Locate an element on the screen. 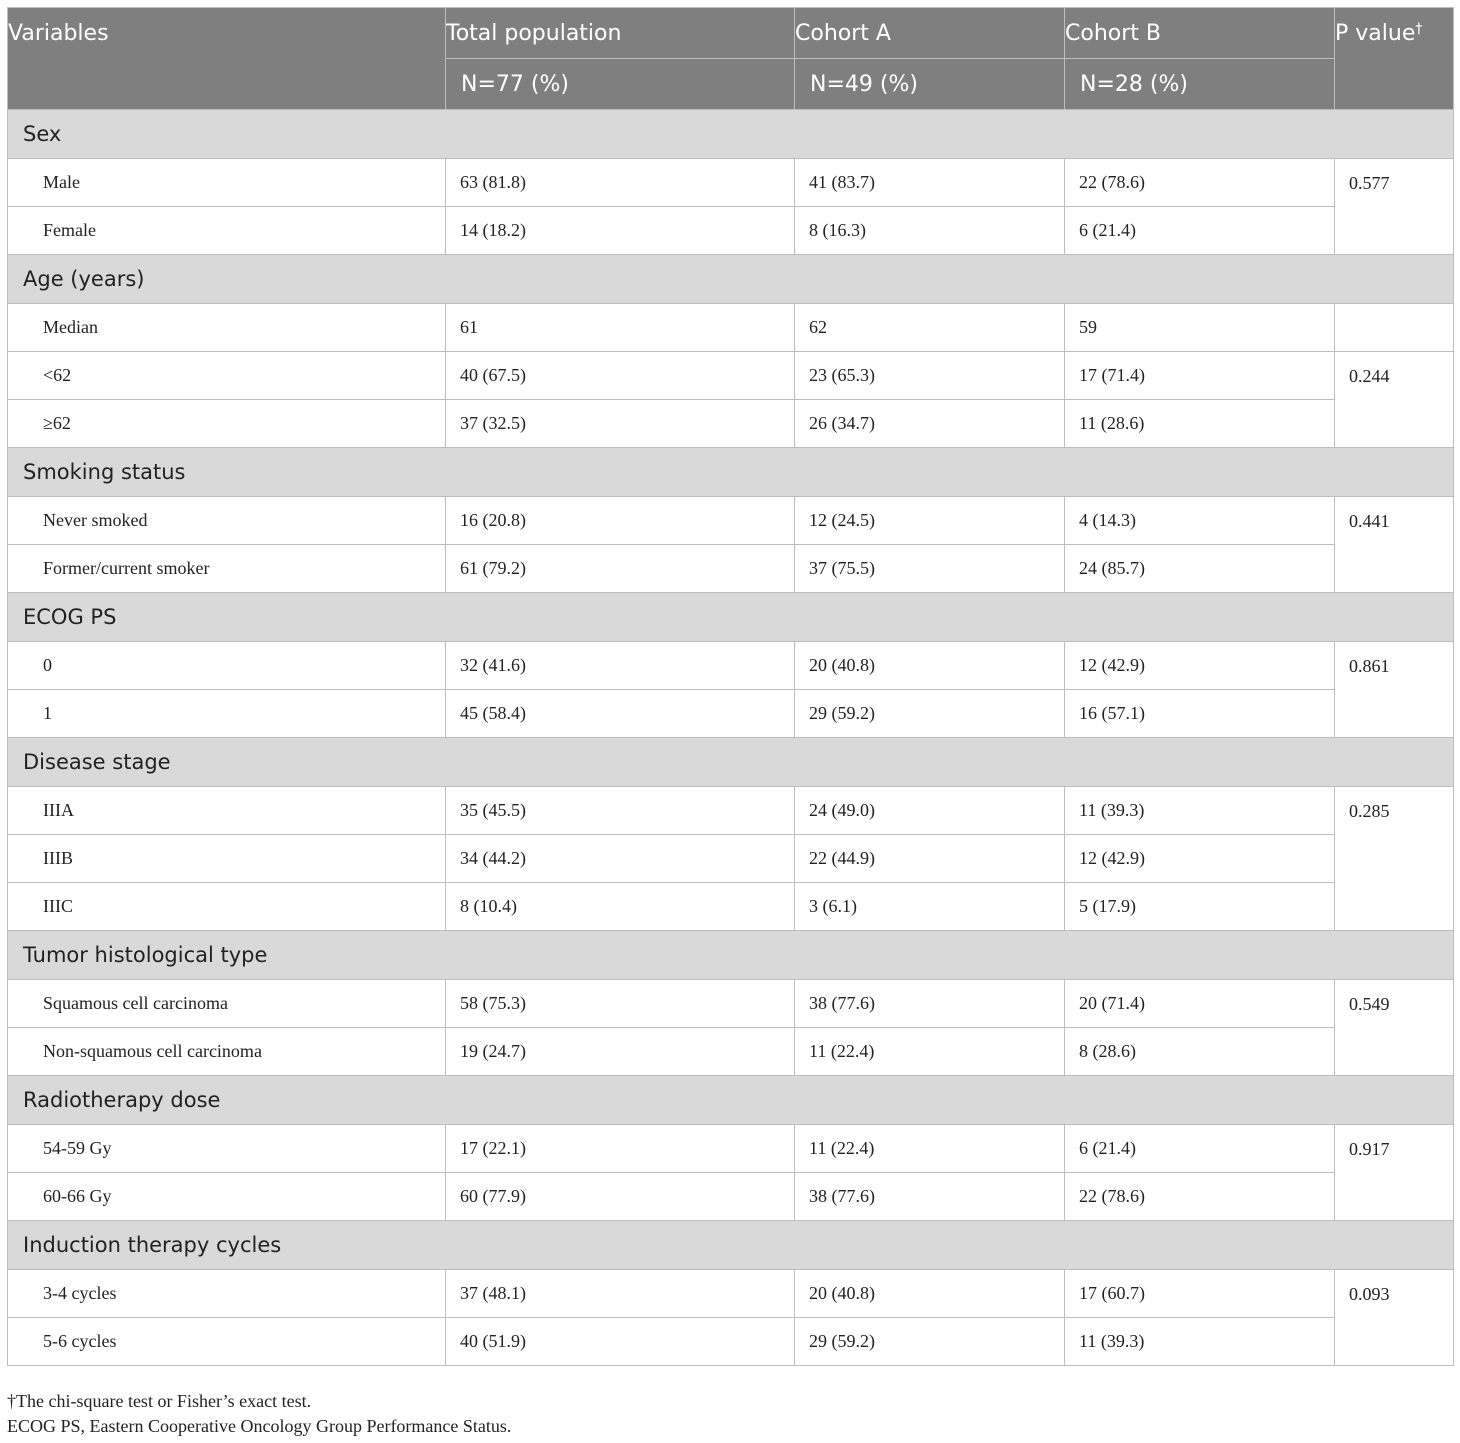  cell-p-value: 0.441 is located at coordinates (1394, 544).